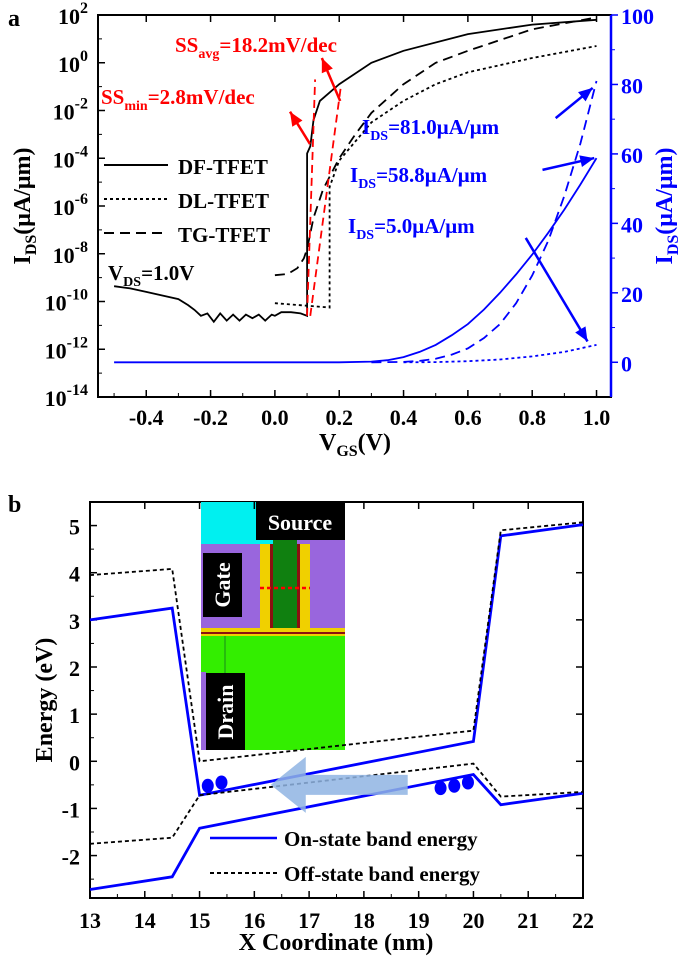  I want to click on x-tick-label-a: 1.0, so click(597, 417).